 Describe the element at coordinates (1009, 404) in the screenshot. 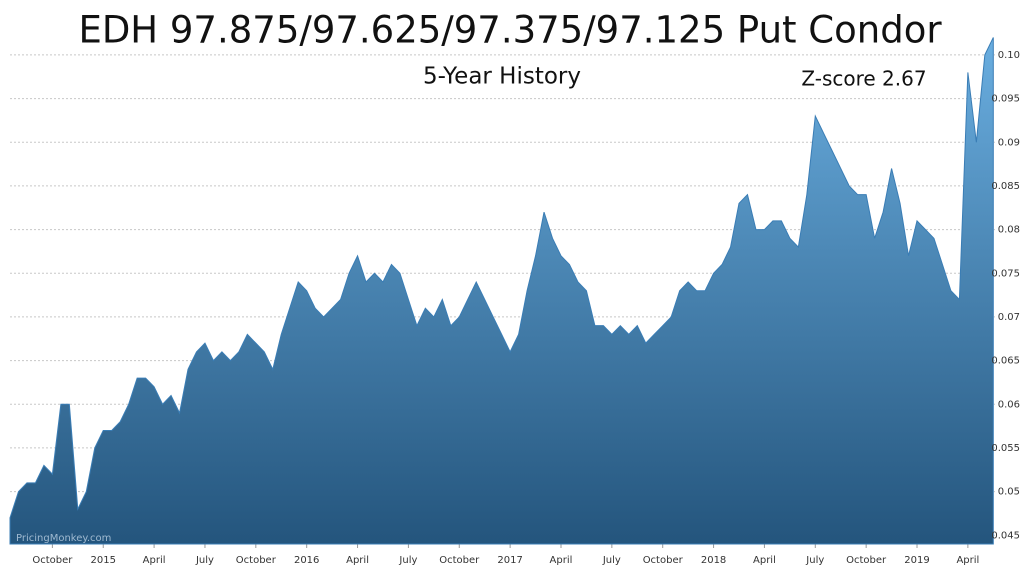

I see `y-tick-label: 0.06` at that location.